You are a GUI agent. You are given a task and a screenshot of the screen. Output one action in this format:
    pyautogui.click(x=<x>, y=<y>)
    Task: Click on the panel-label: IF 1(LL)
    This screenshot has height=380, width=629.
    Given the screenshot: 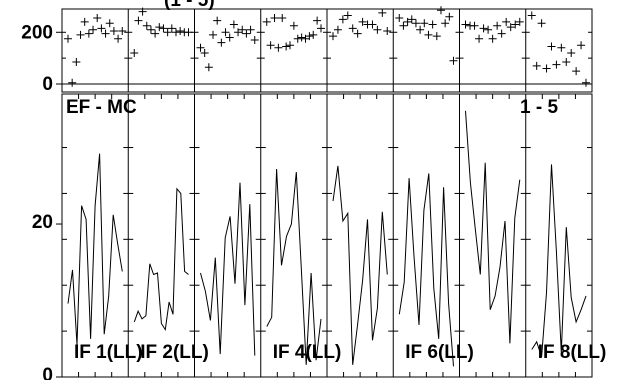 What is the action you would take?
    pyautogui.click(x=108, y=352)
    